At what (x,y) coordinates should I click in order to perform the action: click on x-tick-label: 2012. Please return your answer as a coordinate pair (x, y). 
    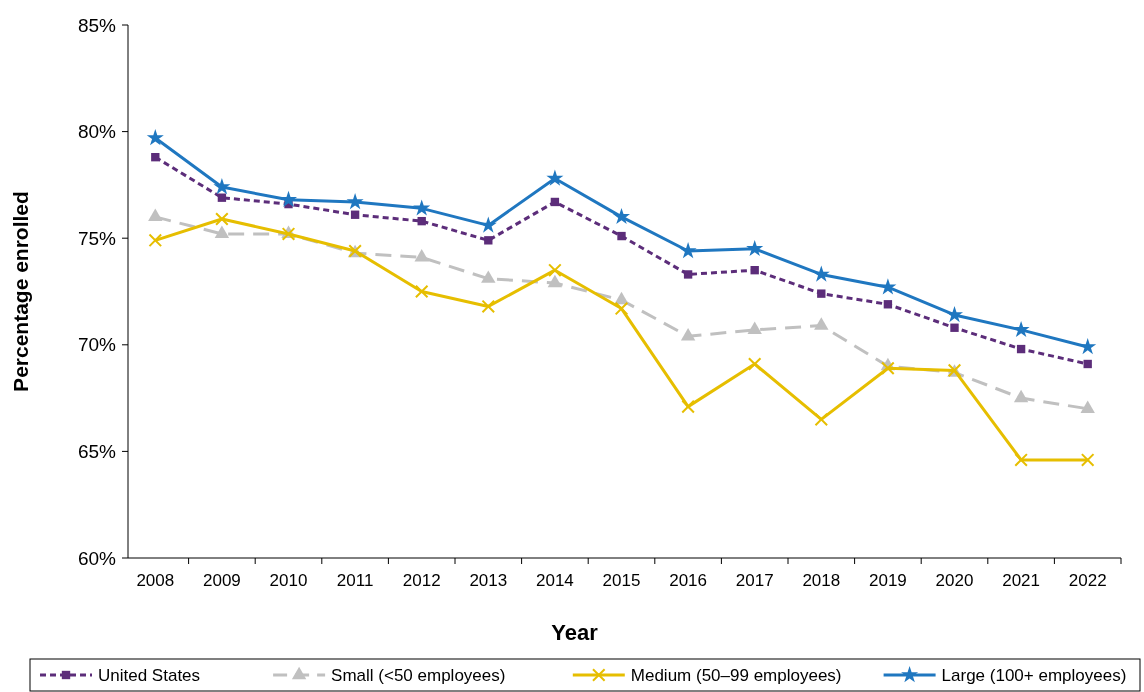
    Looking at the image, I should click on (421, 580).